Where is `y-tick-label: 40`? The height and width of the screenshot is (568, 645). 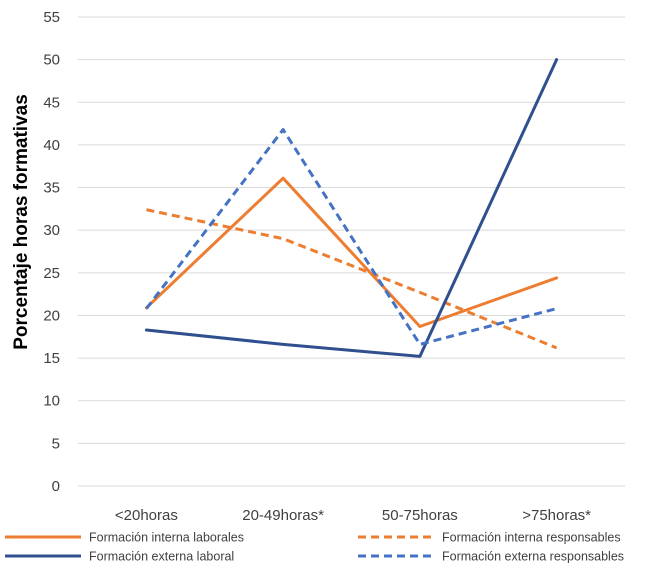 y-tick-label: 40 is located at coordinates (51, 145).